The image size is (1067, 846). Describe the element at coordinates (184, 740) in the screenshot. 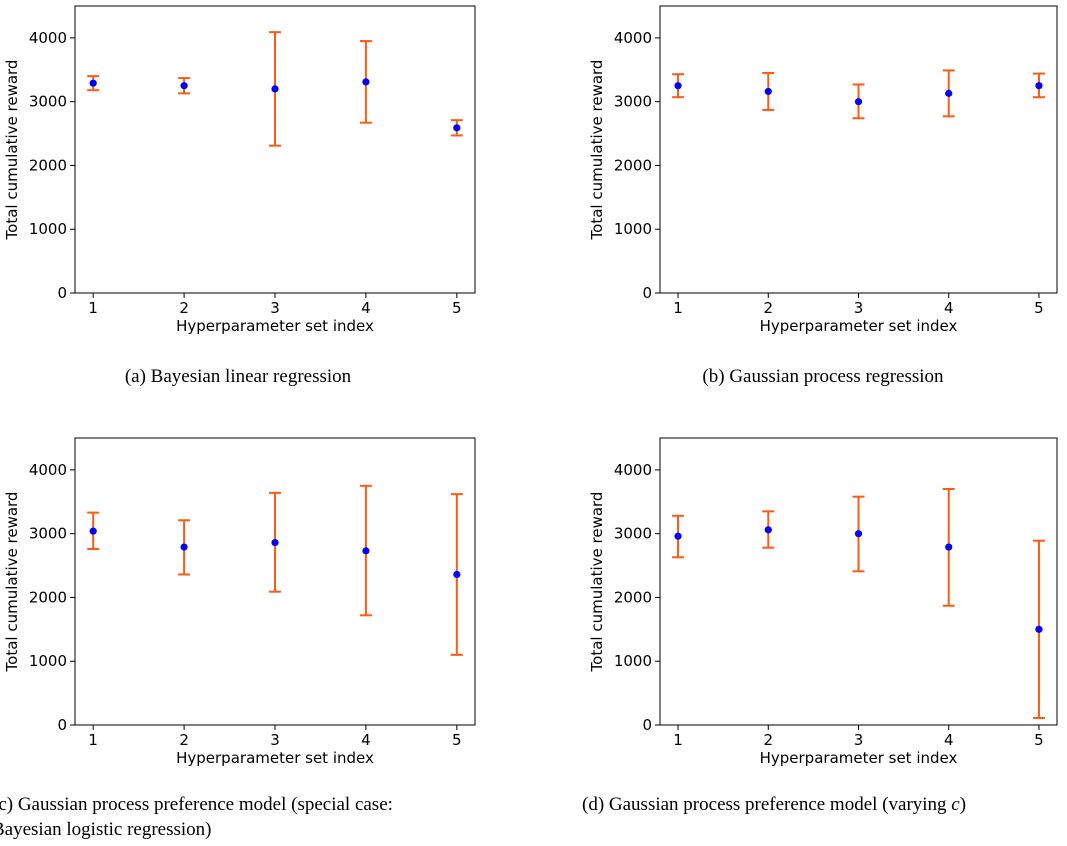

I see `x-tick-label-c: 2` at that location.